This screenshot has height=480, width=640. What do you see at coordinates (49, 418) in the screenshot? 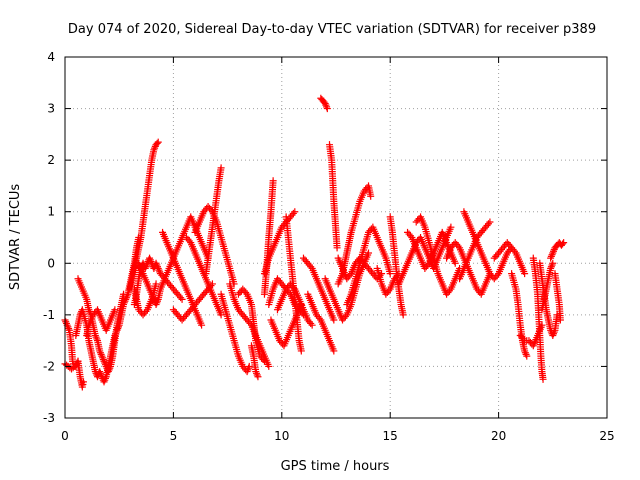
I see `y-tick-label: -3` at bounding box center [49, 418].